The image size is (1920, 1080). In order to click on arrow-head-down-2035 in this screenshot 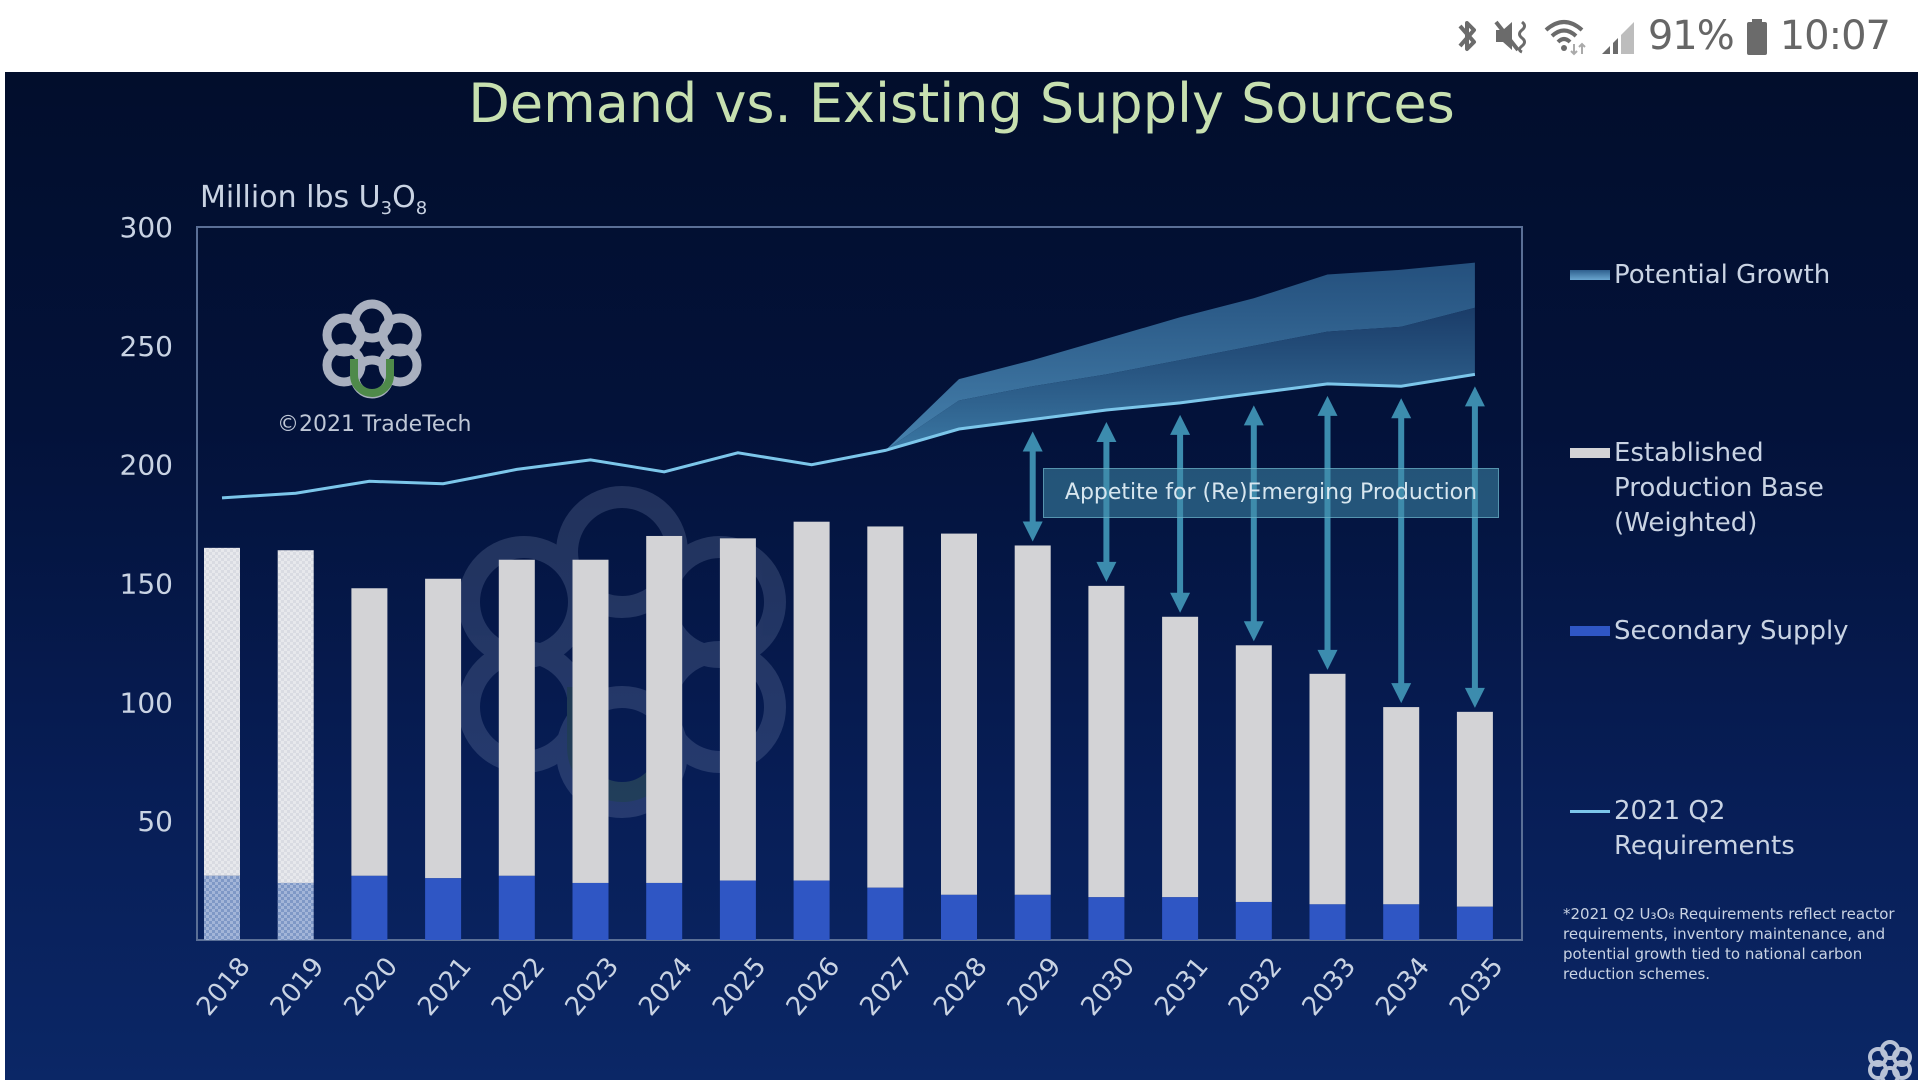, I will do `click(1474, 697)`.